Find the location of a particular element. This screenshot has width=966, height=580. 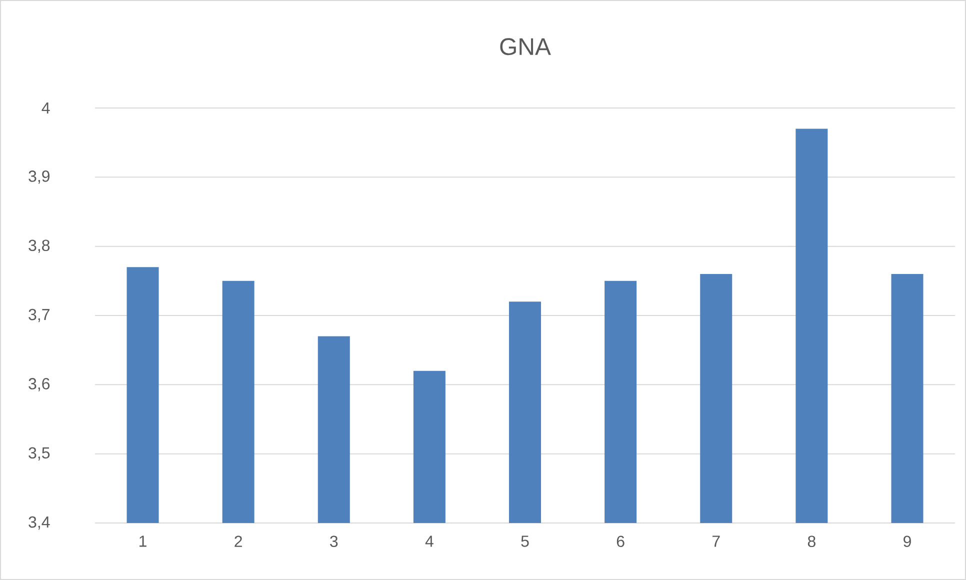

x-tick-label: 9 is located at coordinates (907, 542).